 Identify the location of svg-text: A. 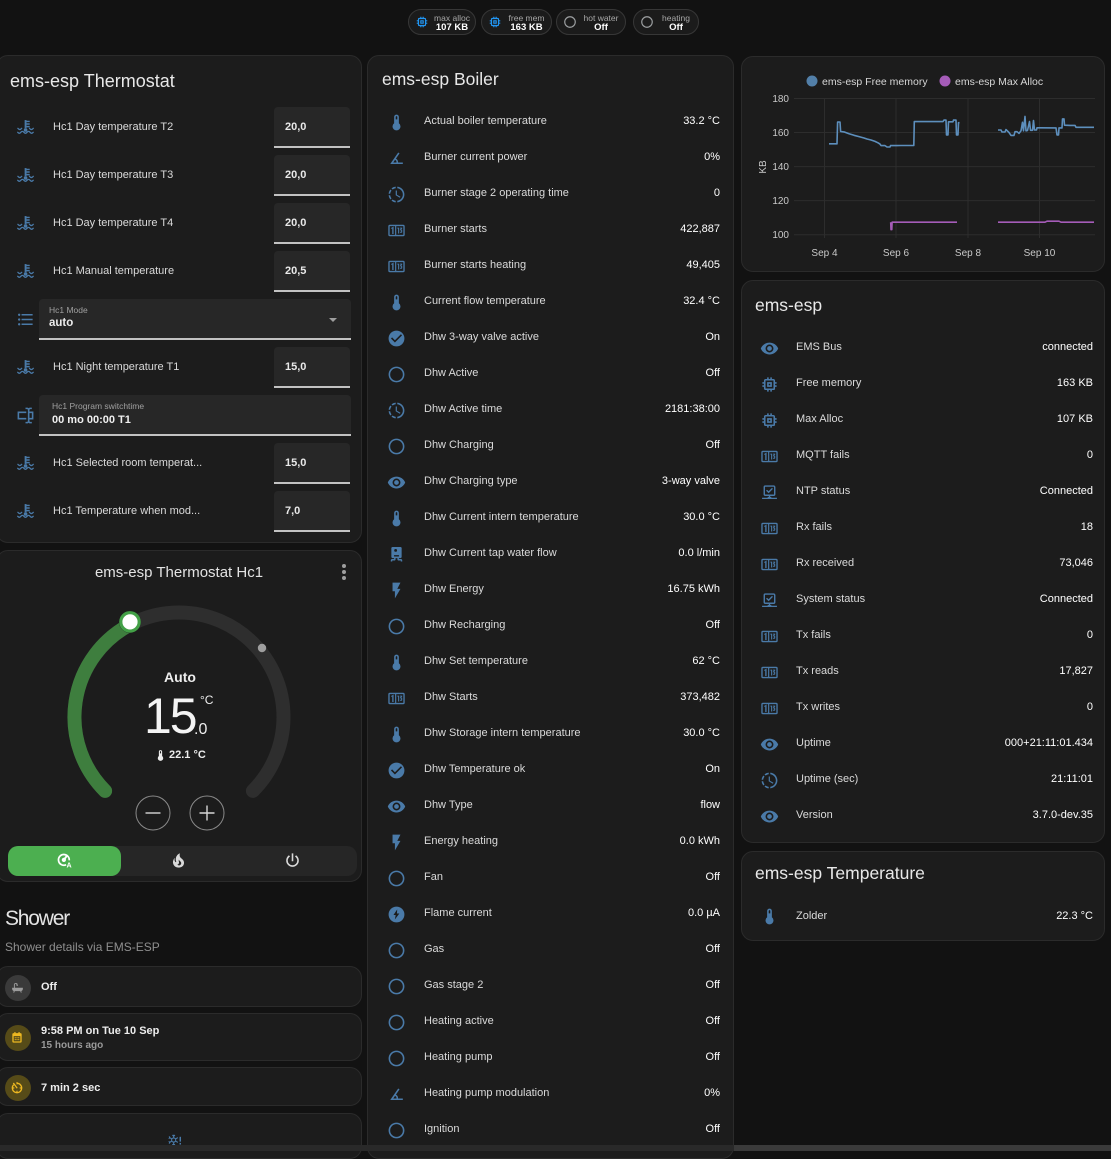
(69, 865).